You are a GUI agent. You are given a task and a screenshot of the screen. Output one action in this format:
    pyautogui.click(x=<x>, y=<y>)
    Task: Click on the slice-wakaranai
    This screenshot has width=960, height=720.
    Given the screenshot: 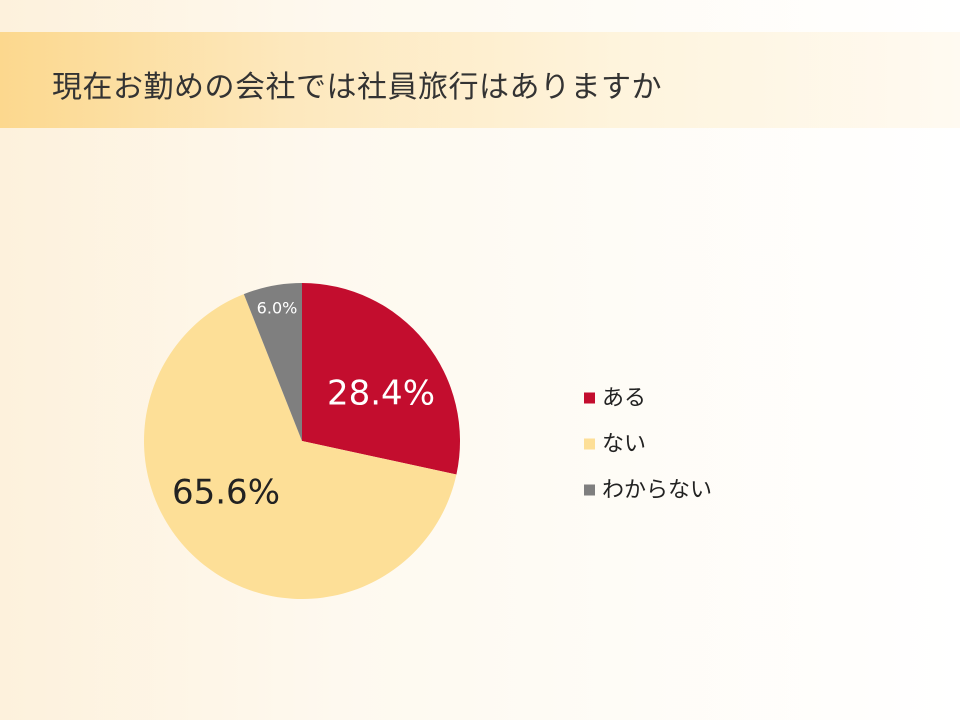 What is the action you would take?
    pyautogui.click(x=272, y=362)
    